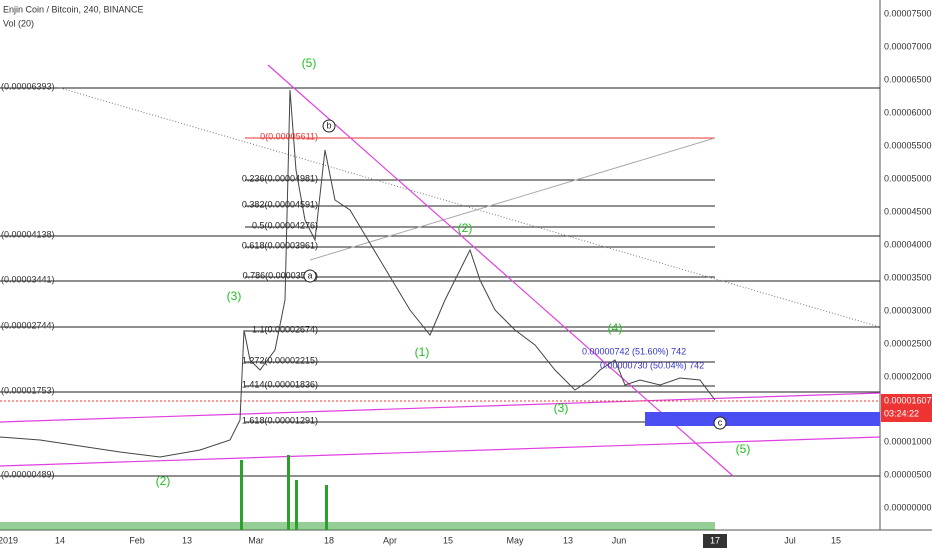 Image resolution: width=932 pixels, height=555 pixels. I want to click on fib-label: 0.382(0.00004591), so click(280, 204).